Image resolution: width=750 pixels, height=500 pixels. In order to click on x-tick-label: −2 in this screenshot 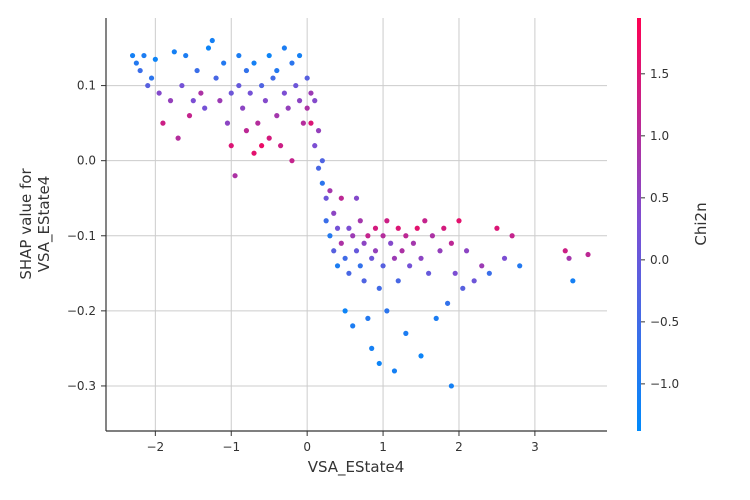, I will do `click(155, 447)`.